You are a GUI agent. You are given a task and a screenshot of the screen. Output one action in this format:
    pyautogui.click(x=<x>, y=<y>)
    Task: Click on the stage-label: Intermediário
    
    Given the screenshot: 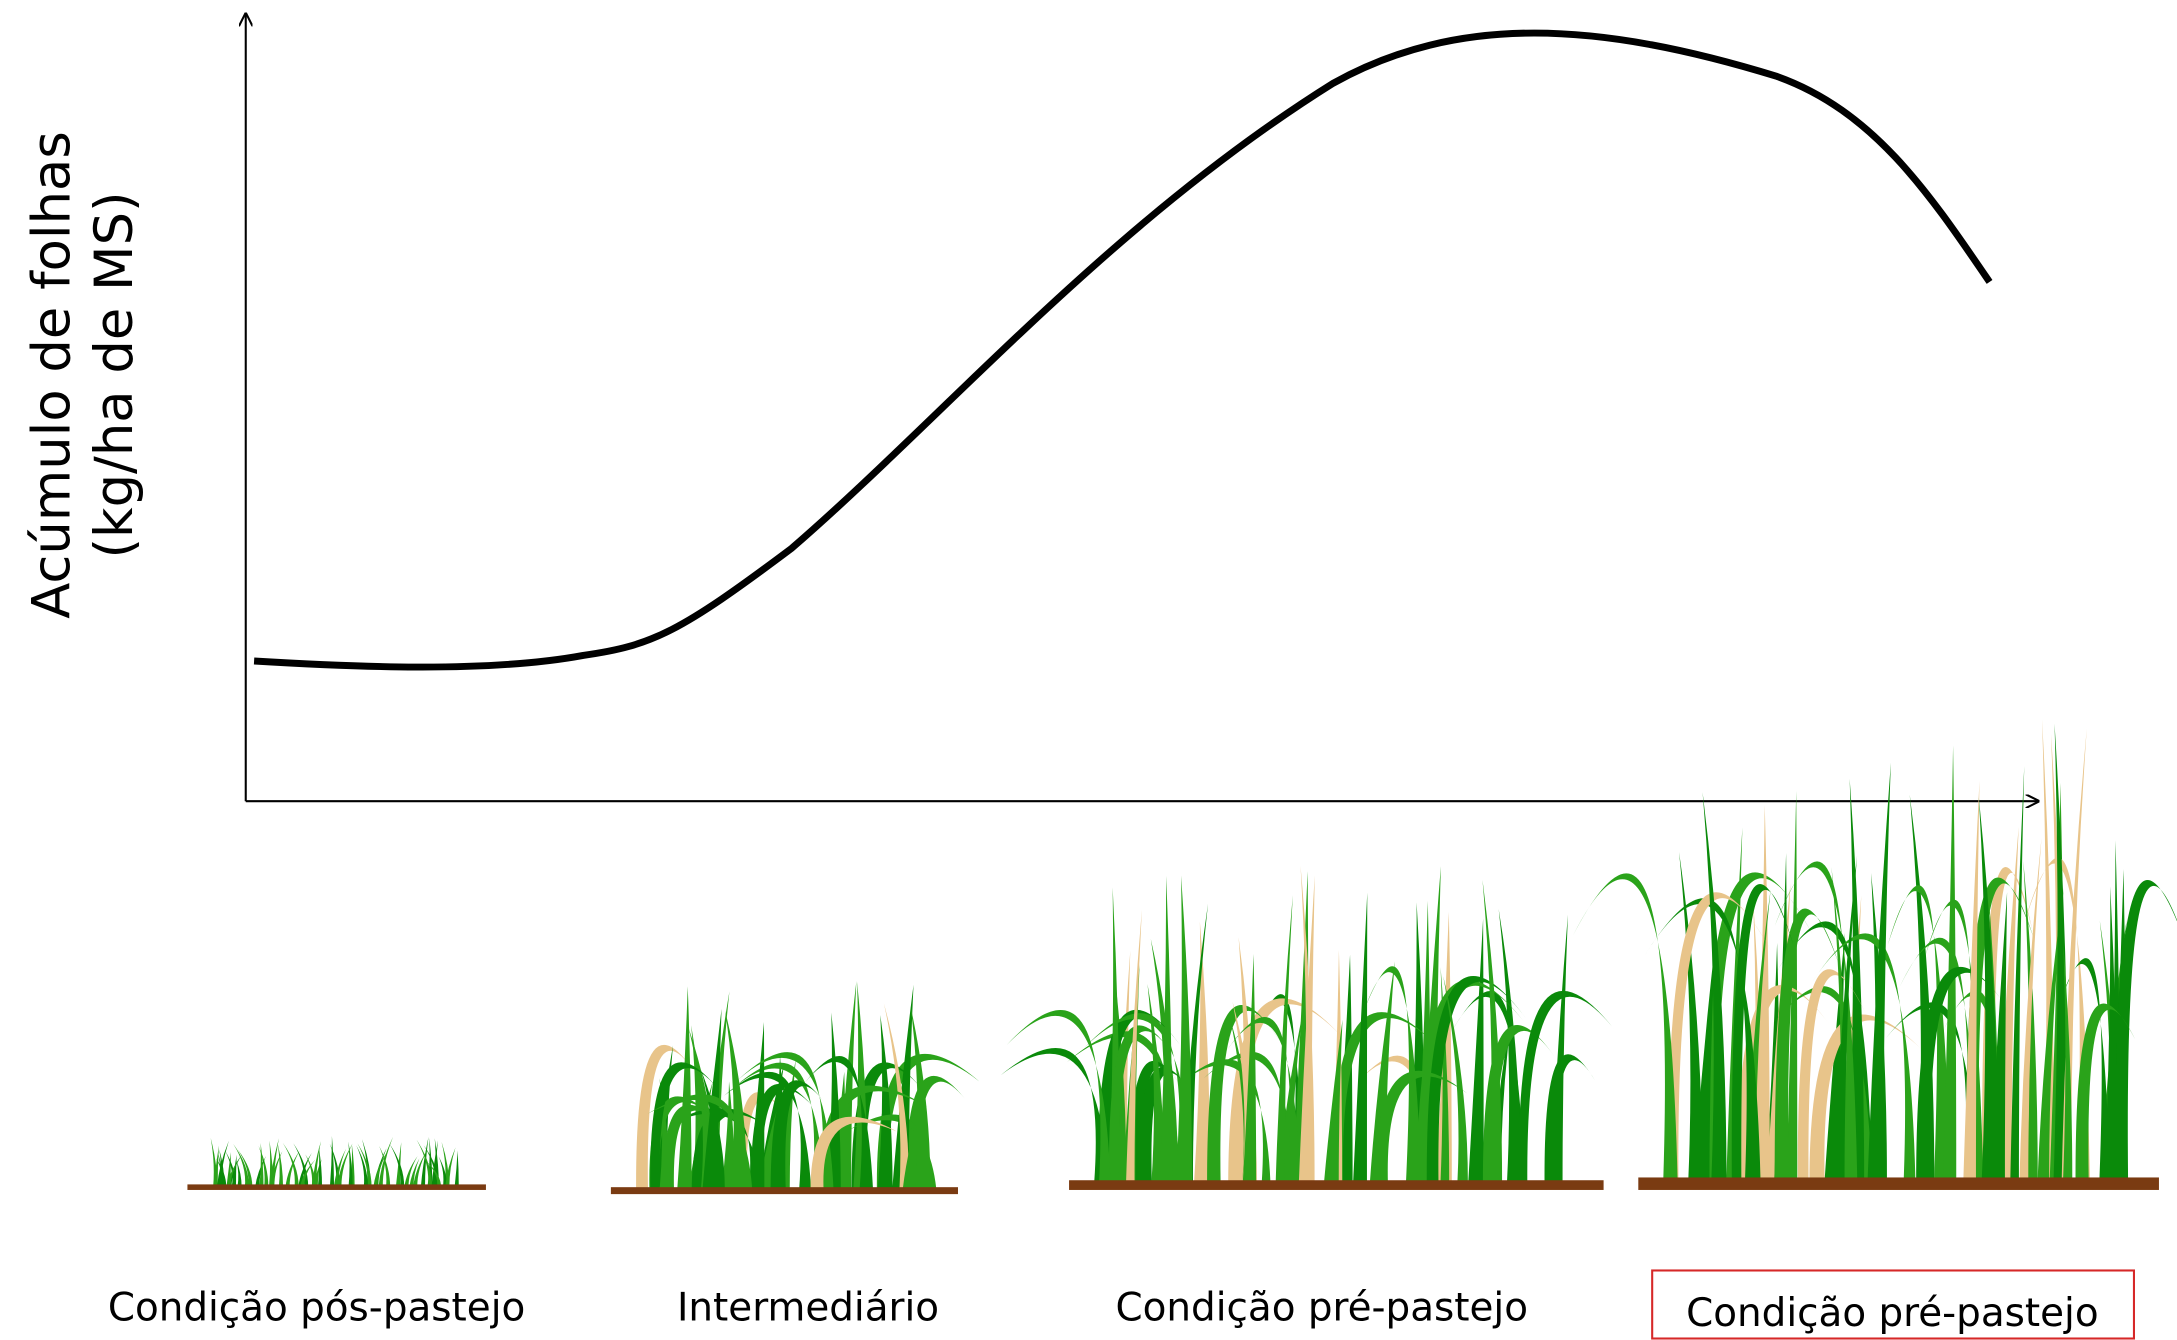 What is the action you would take?
    pyautogui.click(x=808, y=1307)
    